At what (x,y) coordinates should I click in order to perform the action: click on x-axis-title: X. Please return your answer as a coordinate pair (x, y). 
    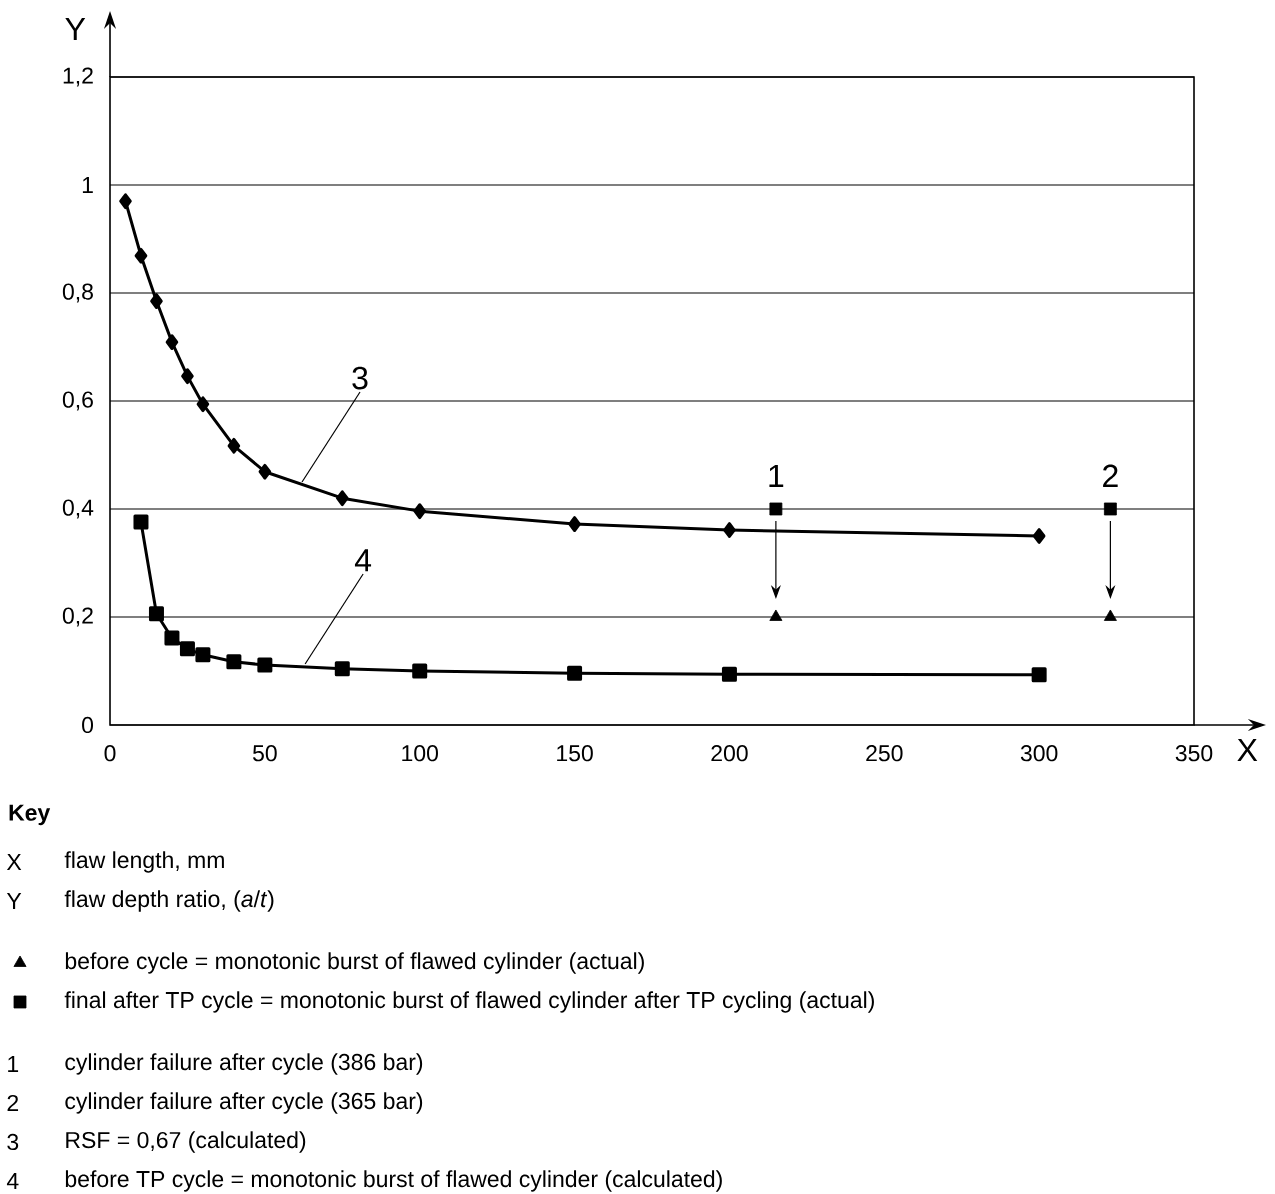
    Looking at the image, I should click on (1247, 750).